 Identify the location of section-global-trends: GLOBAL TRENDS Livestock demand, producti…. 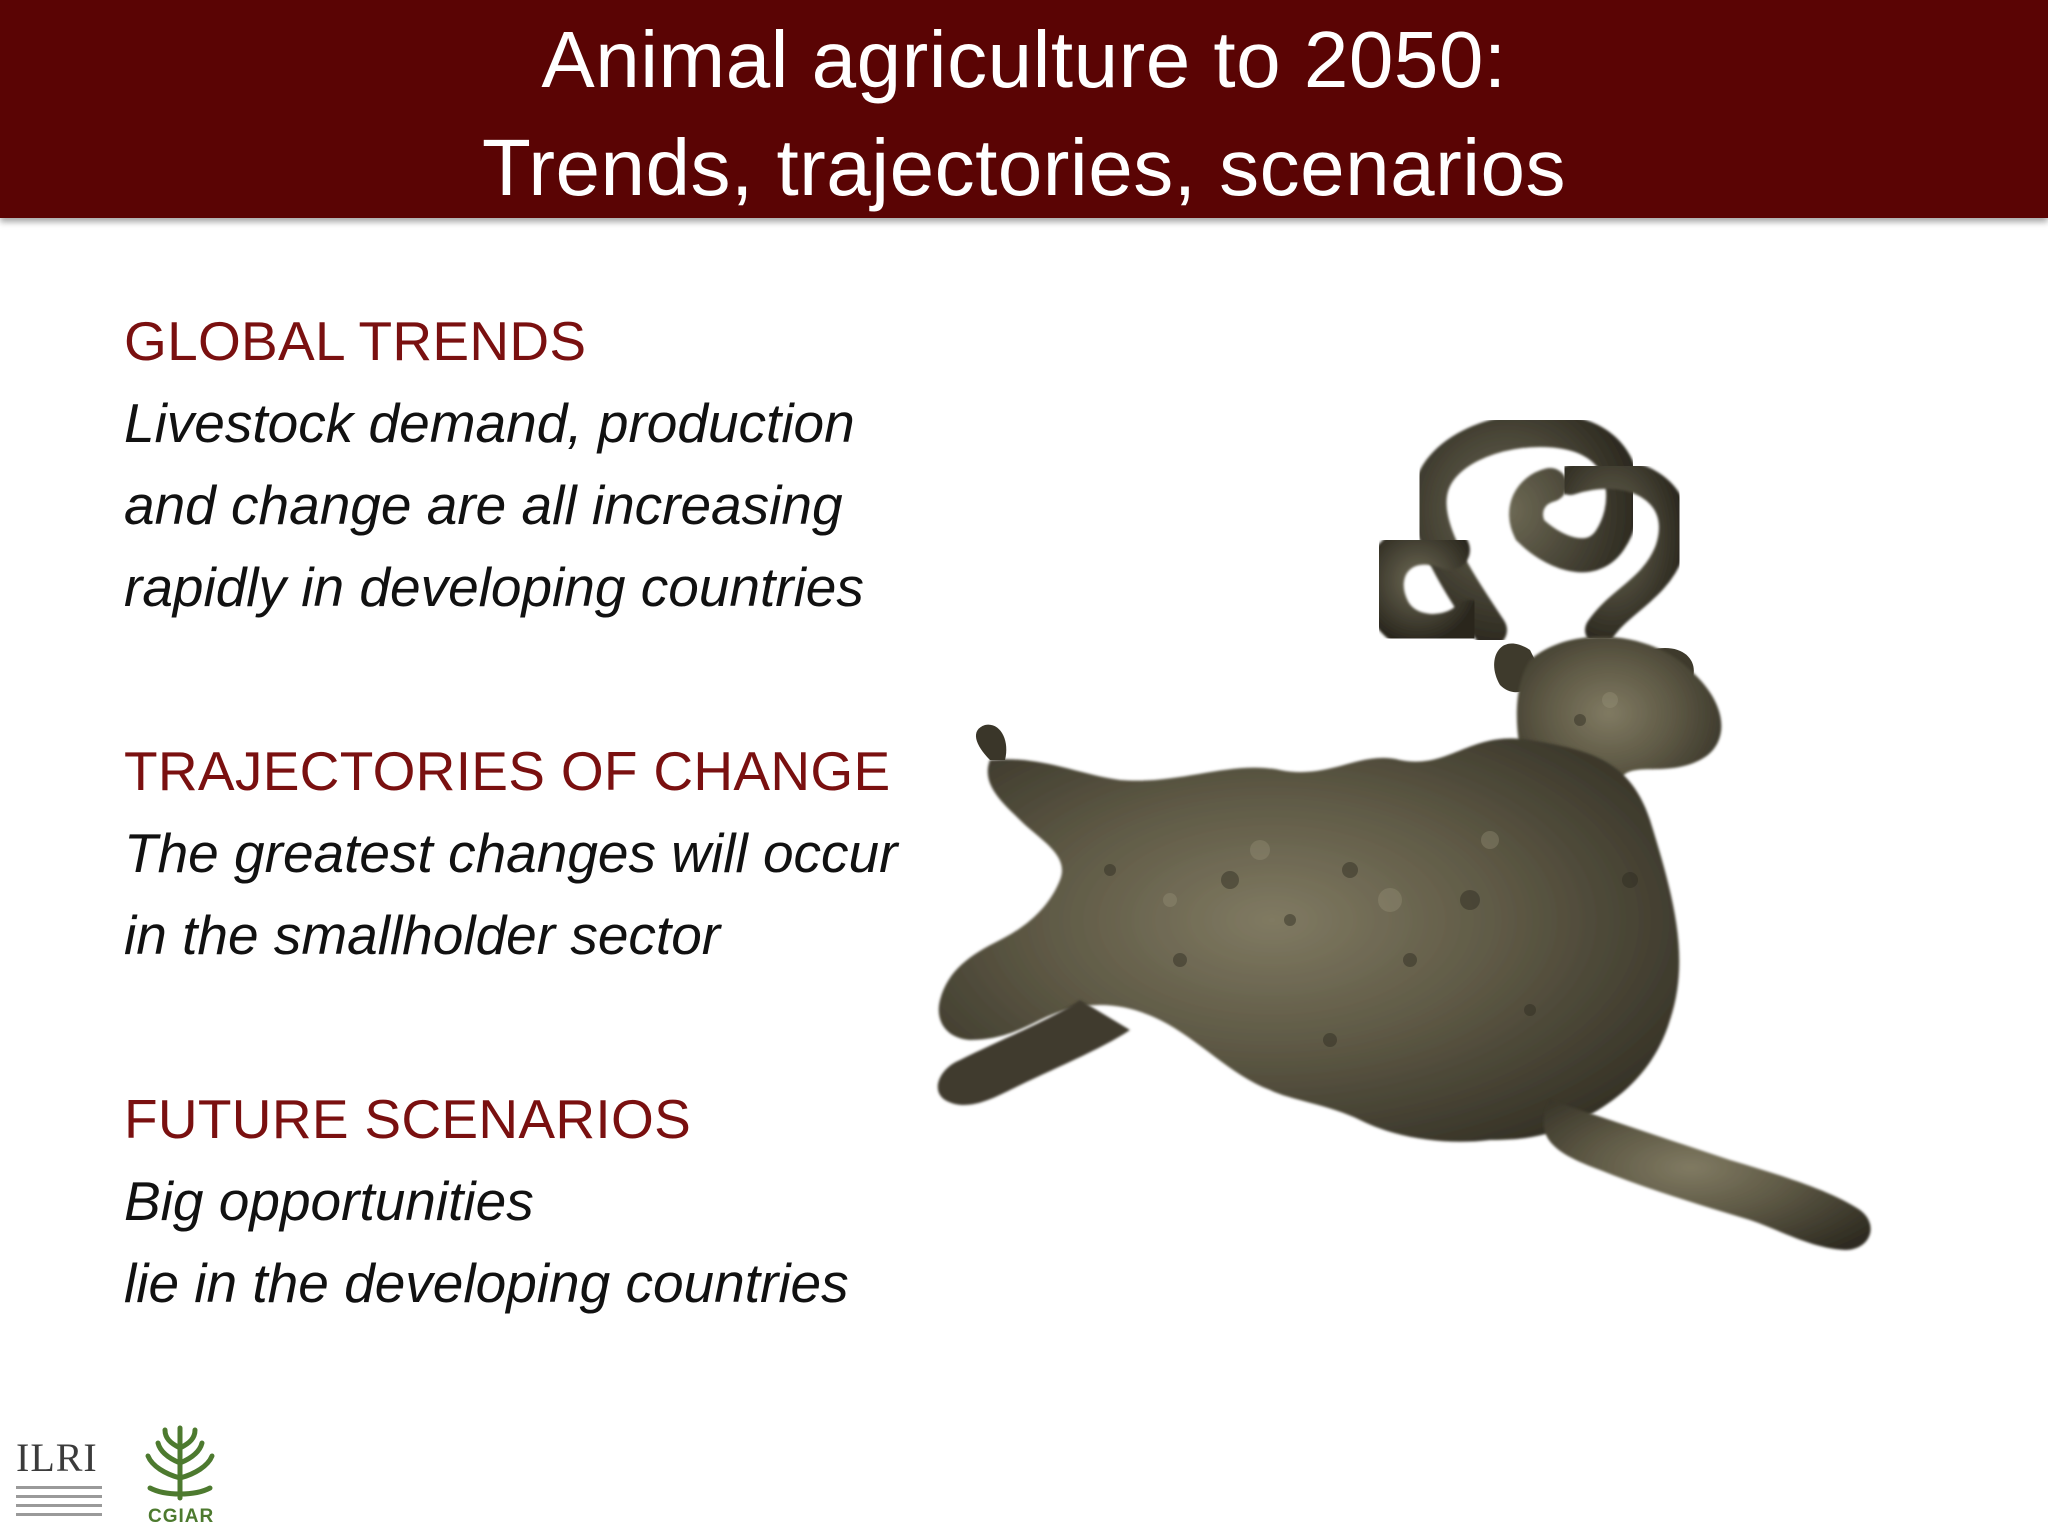
(494, 464).